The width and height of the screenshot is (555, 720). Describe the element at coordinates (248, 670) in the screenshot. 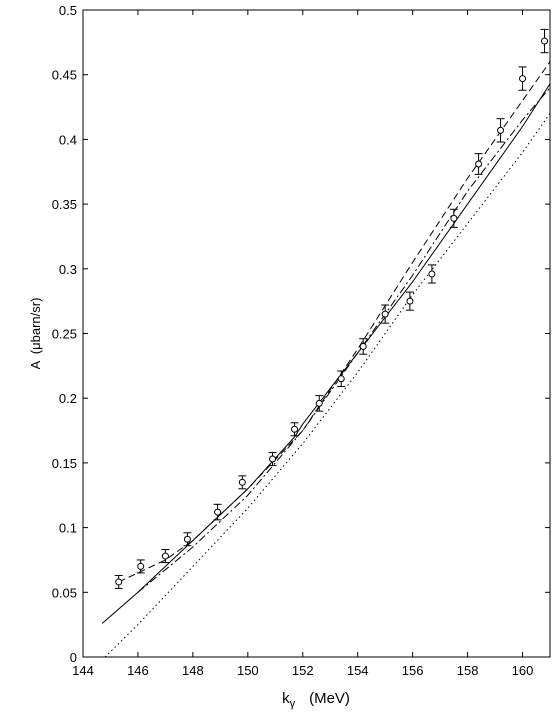

I see `x-tick-label: 150` at that location.